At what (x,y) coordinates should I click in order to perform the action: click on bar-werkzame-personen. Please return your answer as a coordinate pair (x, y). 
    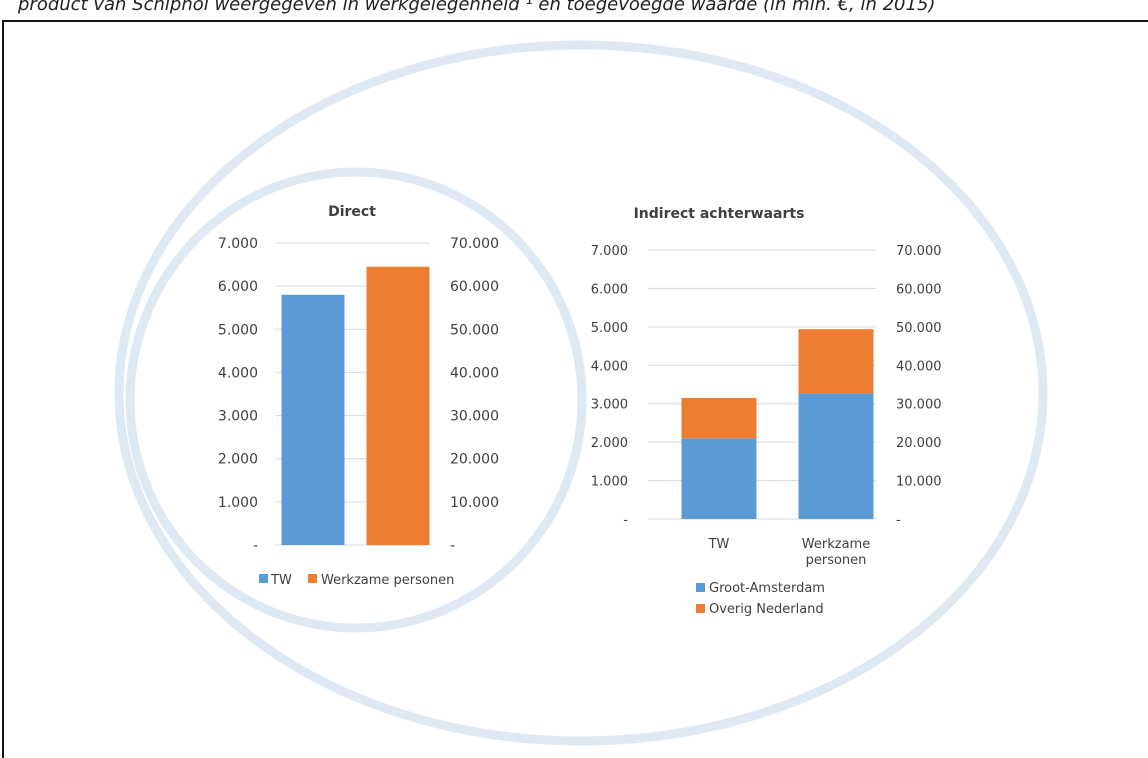
    Looking at the image, I should click on (398, 405).